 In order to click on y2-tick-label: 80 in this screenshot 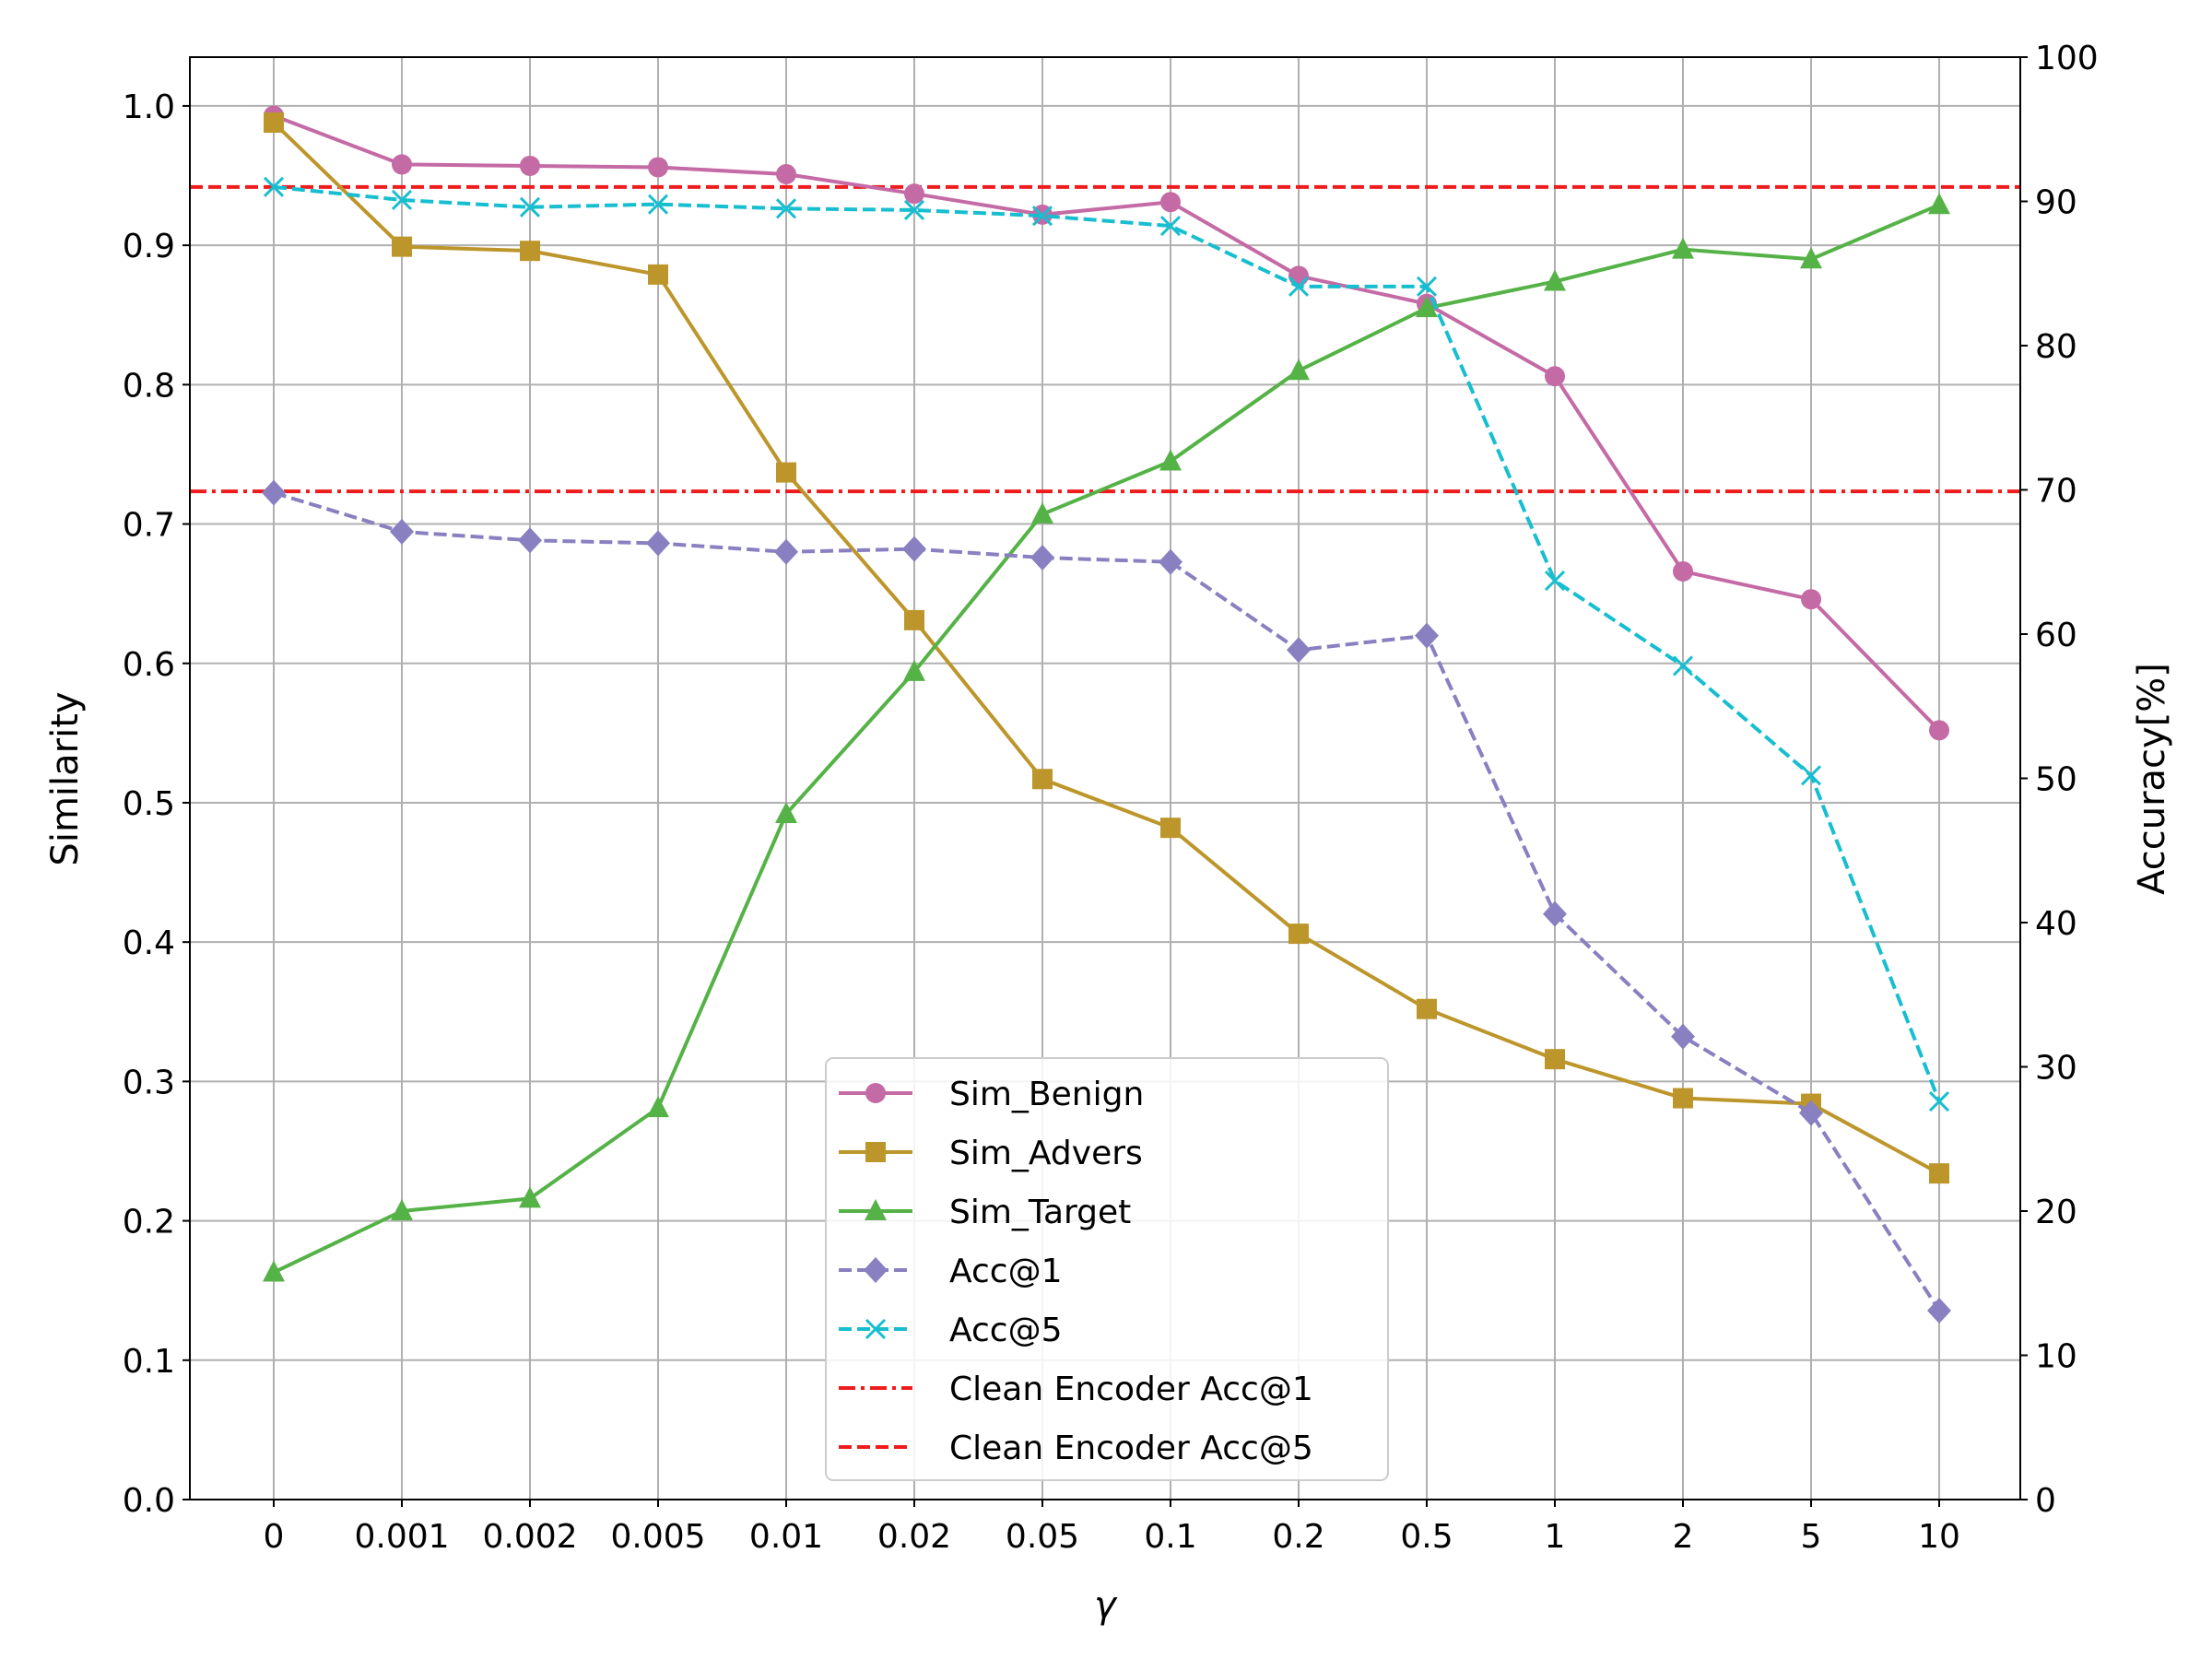, I will do `click(2056, 347)`.